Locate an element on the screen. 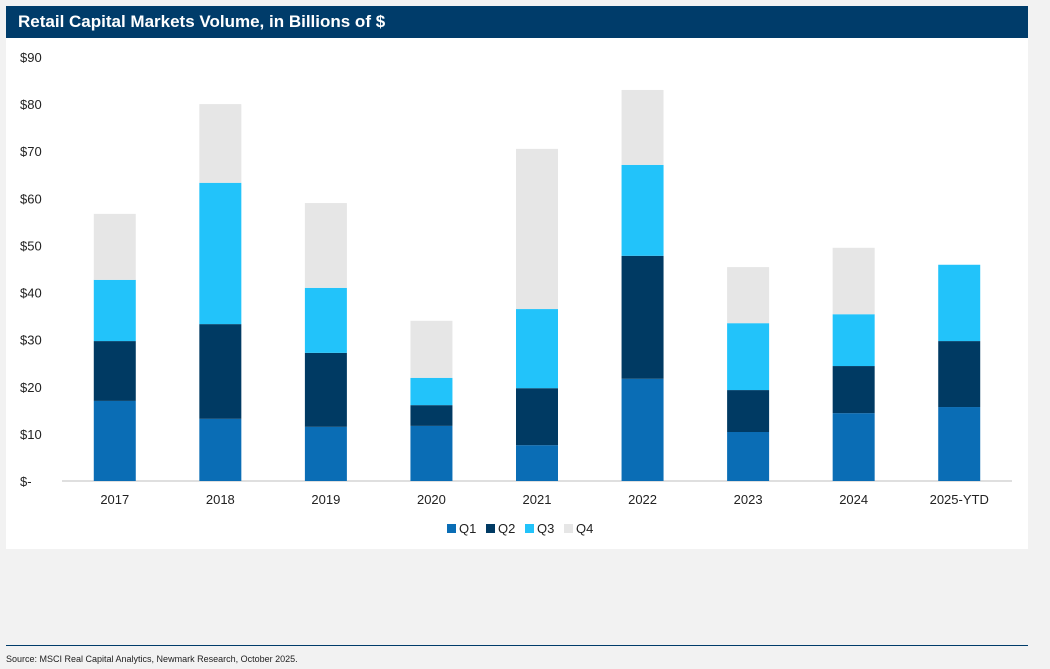 The width and height of the screenshot is (1050, 669). bar-q3-2025-ytd is located at coordinates (959, 303).